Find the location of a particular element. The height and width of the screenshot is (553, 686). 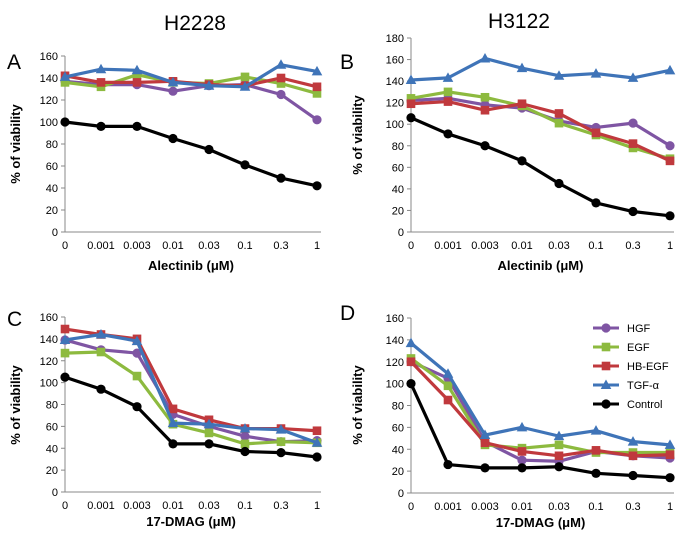

panel-label-b: B is located at coordinates (347, 62).